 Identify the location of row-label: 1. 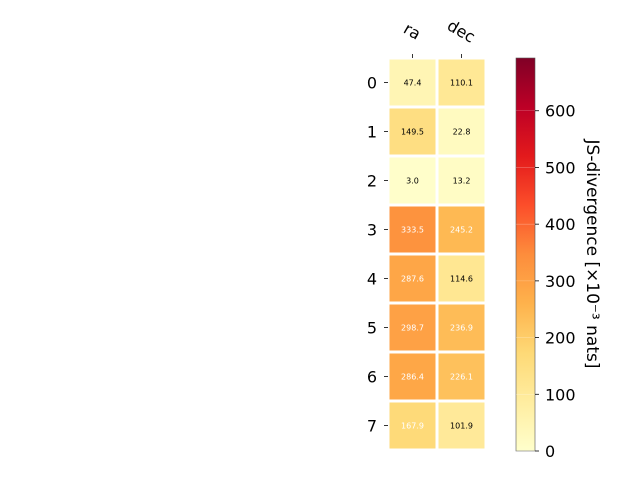
(372, 132).